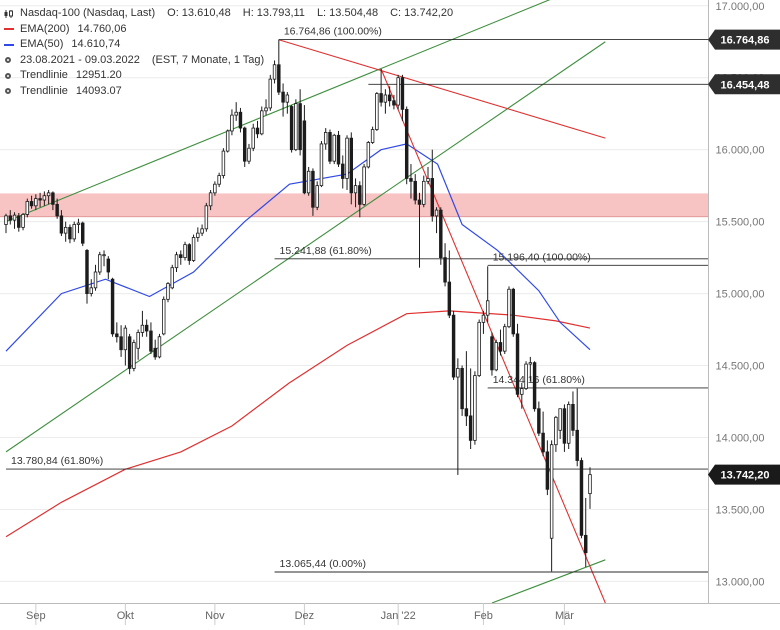 This screenshot has width=780, height=630. I want to click on resistance-zone, so click(354, 205).